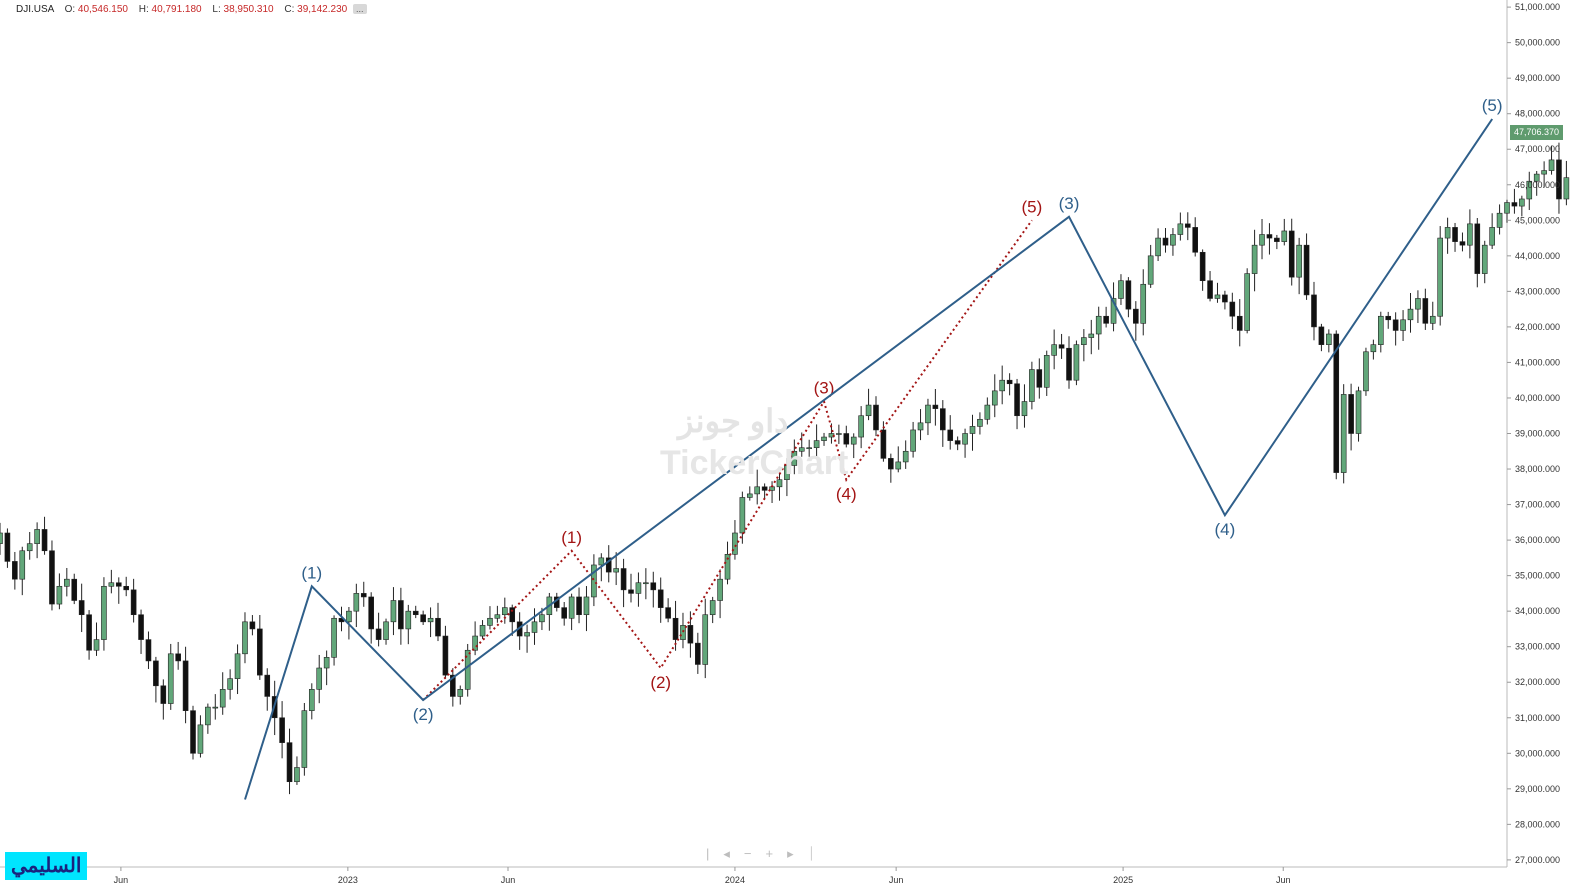 Image resolution: width=1571 pixels, height=891 pixels. I want to click on x-tick-label: Jun, so click(121, 880).